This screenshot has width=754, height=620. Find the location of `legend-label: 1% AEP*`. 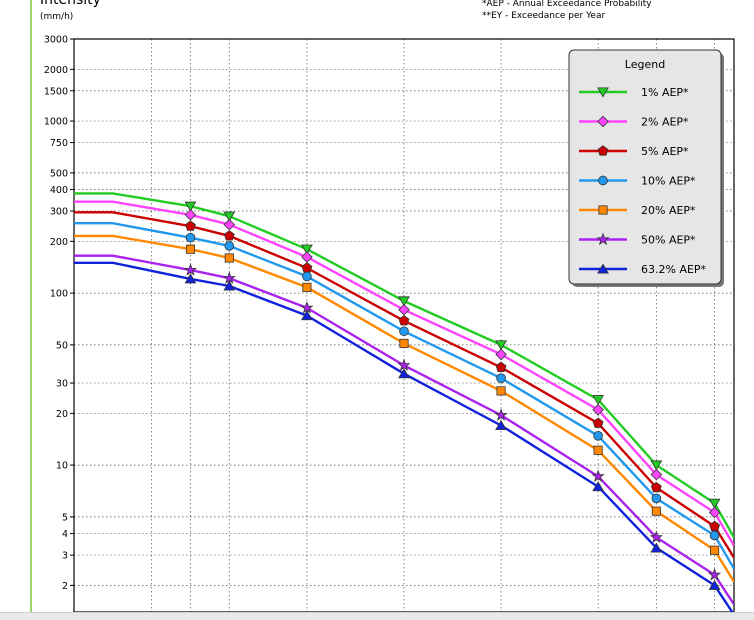

legend-label: 1% AEP* is located at coordinates (665, 92).